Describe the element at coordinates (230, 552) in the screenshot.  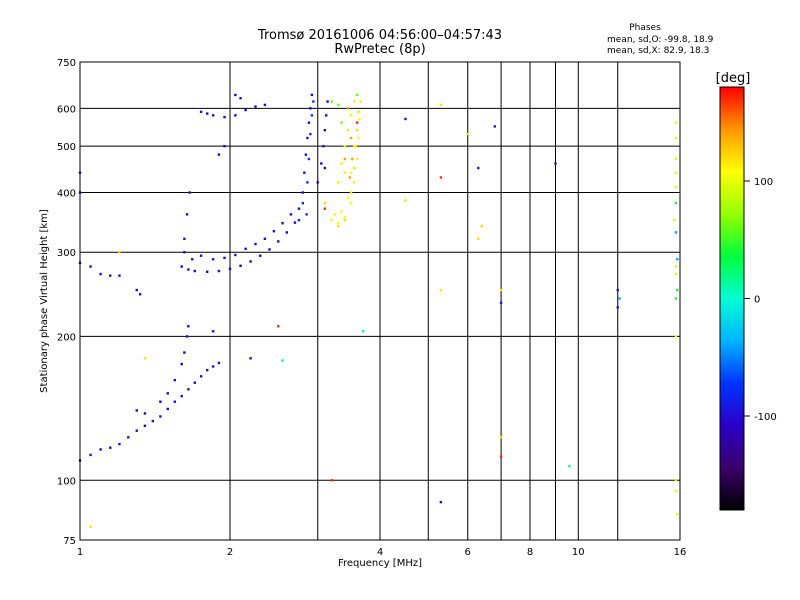
I see `x-tick-label: 2` at that location.